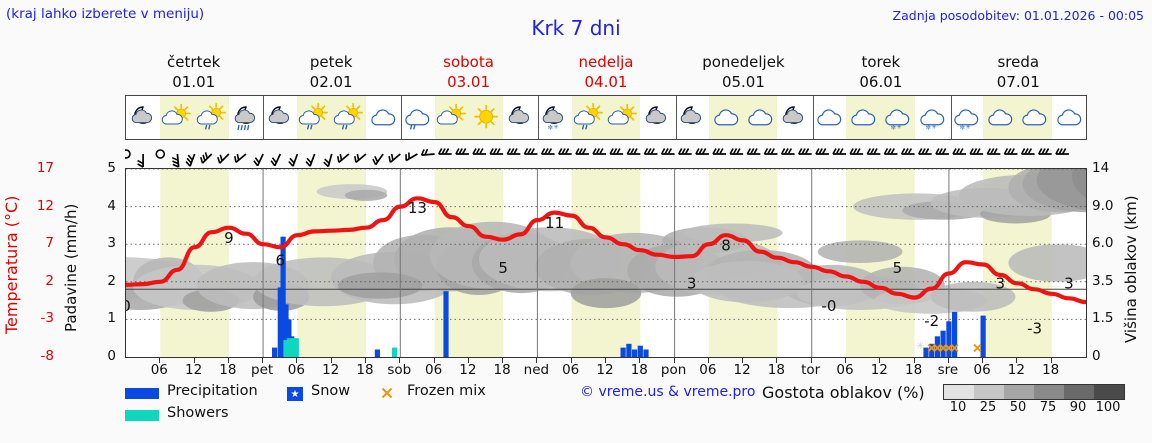 This screenshot has width=1152, height=443. Describe the element at coordinates (576, 28) in the screenshot. I see `page-title: Krk 7 dni` at that location.